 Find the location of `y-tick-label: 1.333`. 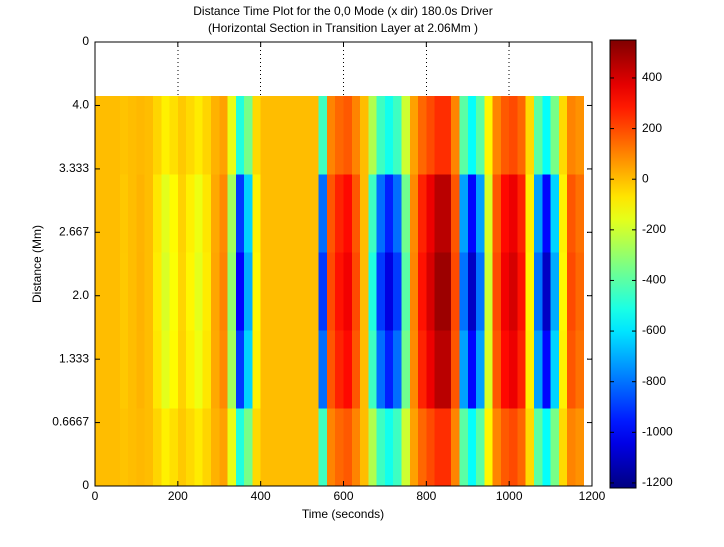

y-tick-label: 1.333 is located at coordinates (74, 358).